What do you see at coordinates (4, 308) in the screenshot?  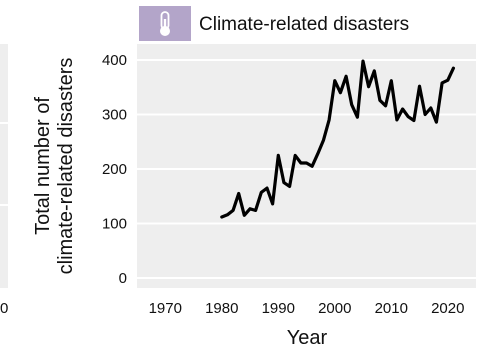 I see `left-panel-tick-label: 0` at bounding box center [4, 308].